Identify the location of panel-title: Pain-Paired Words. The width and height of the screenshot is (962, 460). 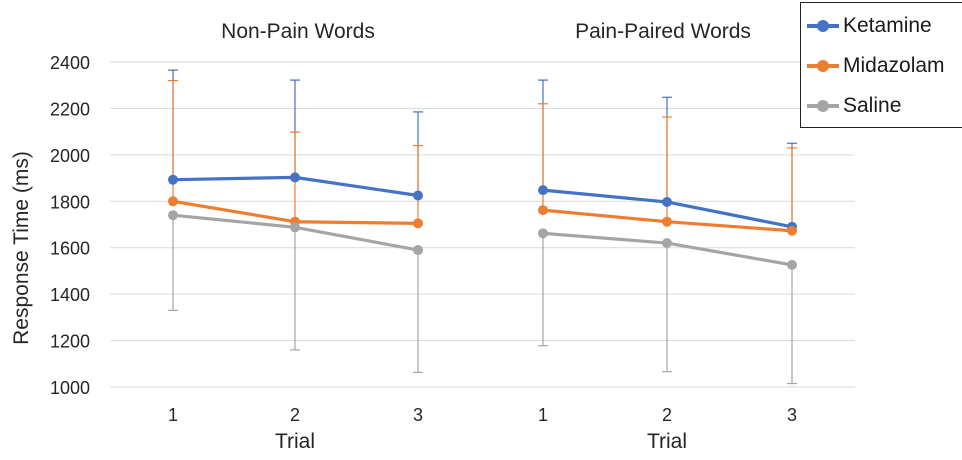
(663, 31).